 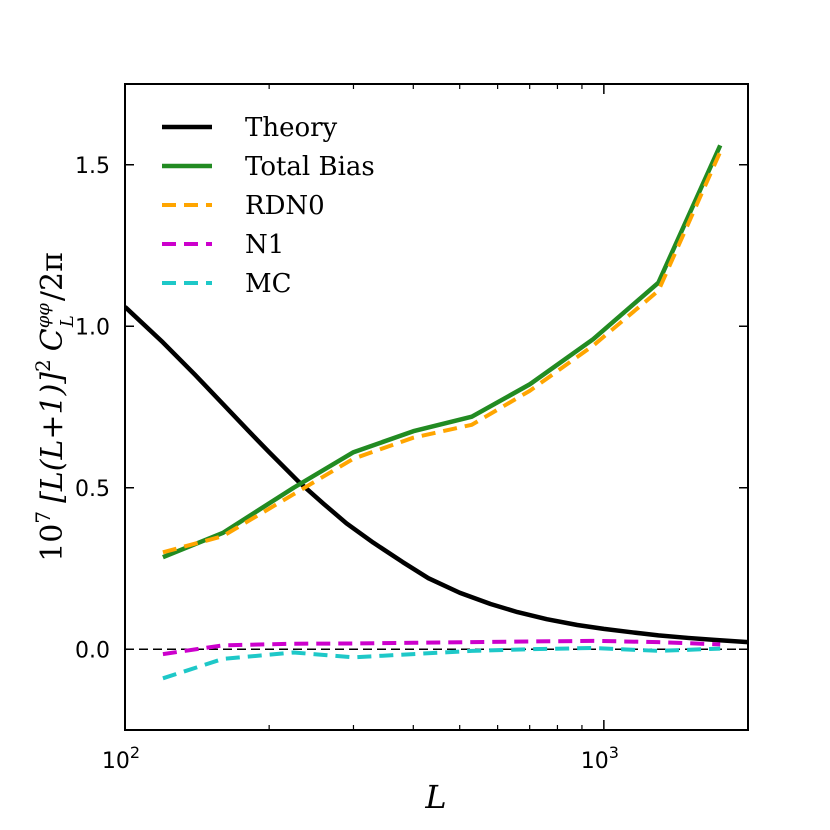 I want to click on y-label-C-sub: L, so click(x=67, y=321).